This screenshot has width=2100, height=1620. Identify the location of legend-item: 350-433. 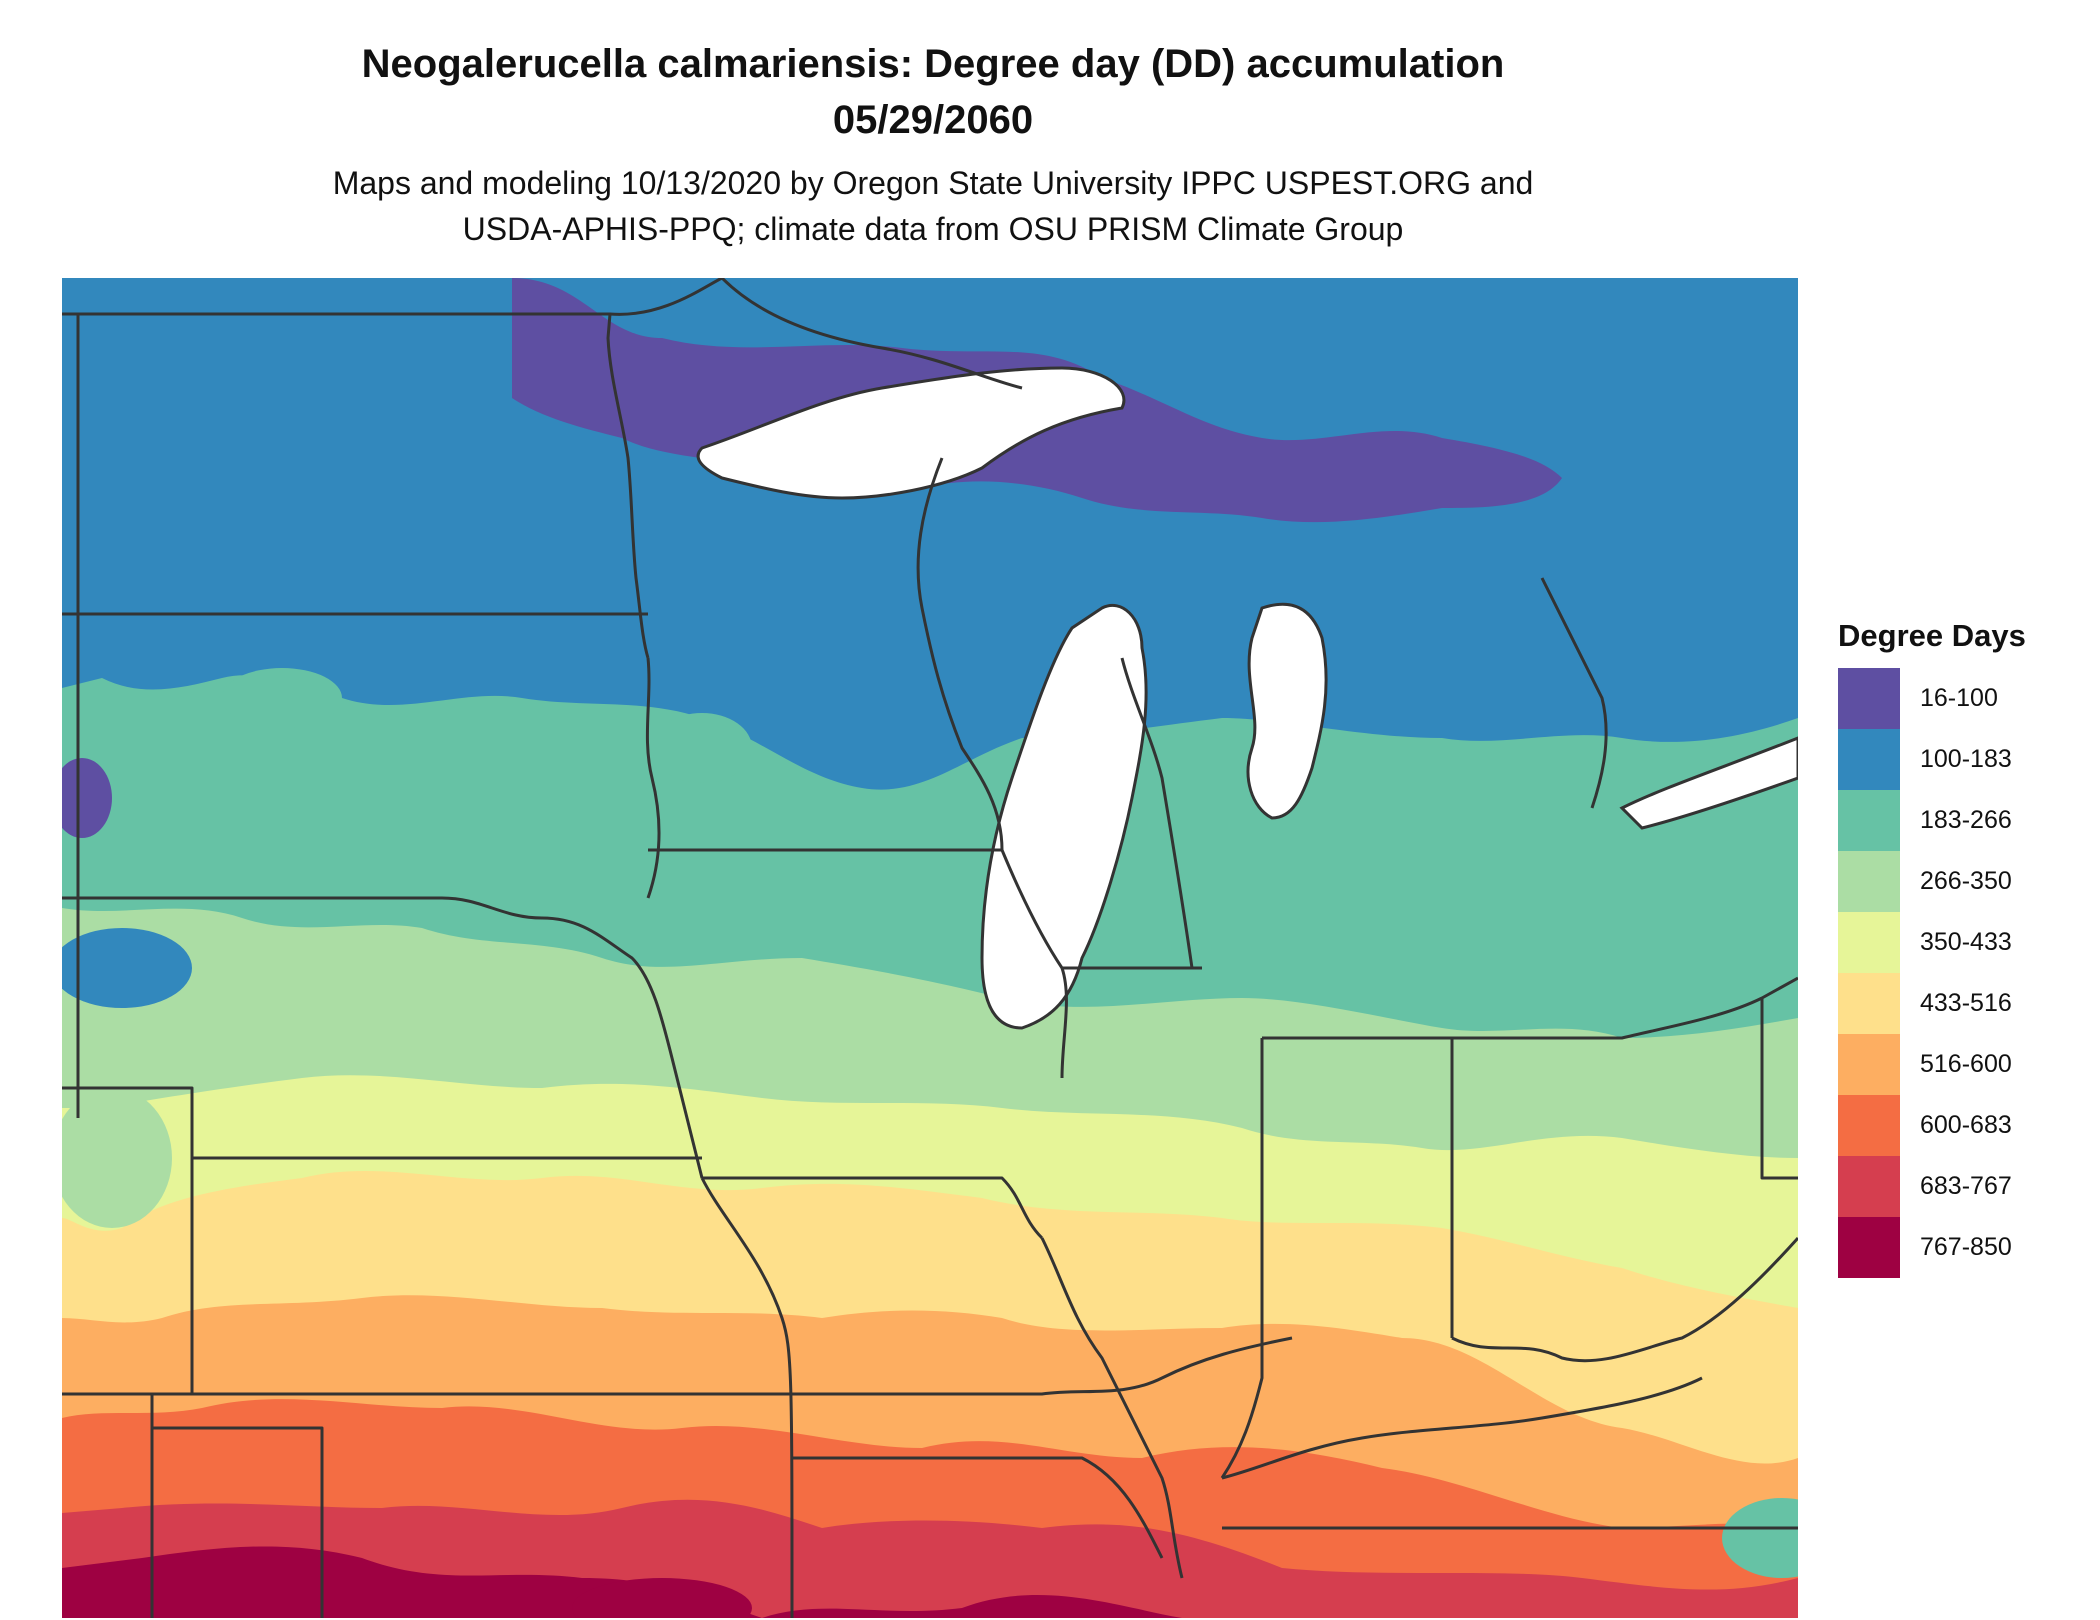
(1968, 942).